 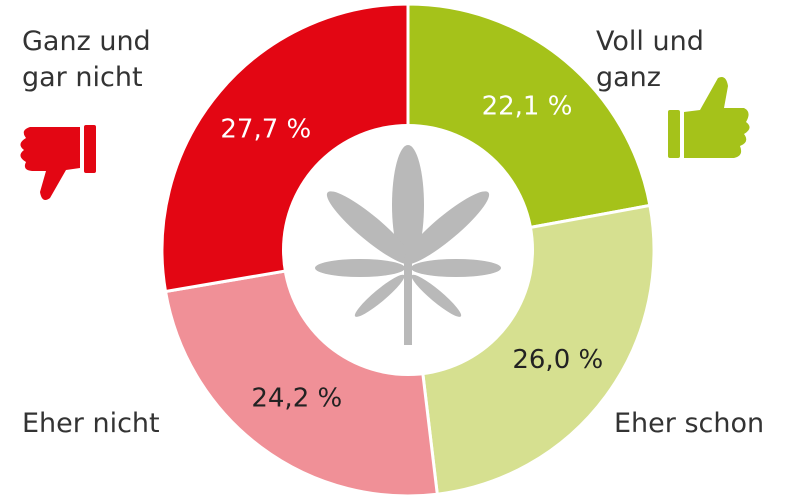 I want to click on category-label: Eher schon, so click(x=689, y=423).